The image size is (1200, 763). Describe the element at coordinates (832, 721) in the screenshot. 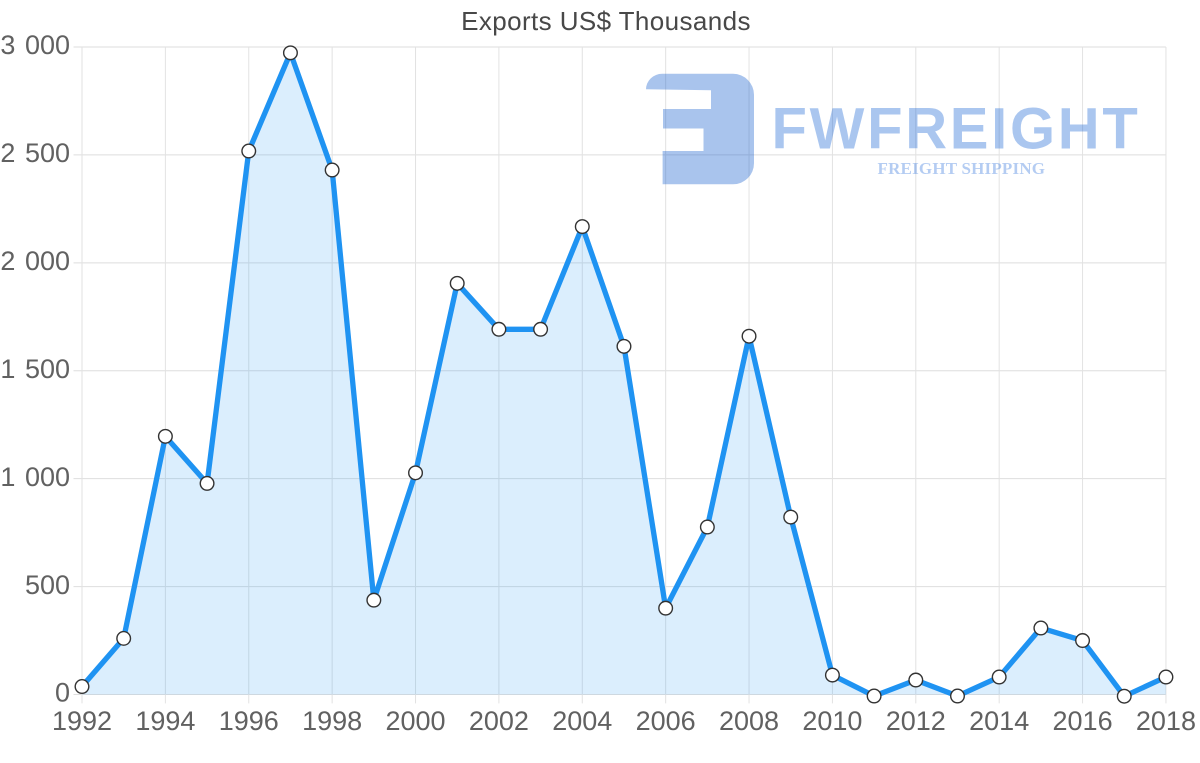

I see `svg-text: 2010` at that location.